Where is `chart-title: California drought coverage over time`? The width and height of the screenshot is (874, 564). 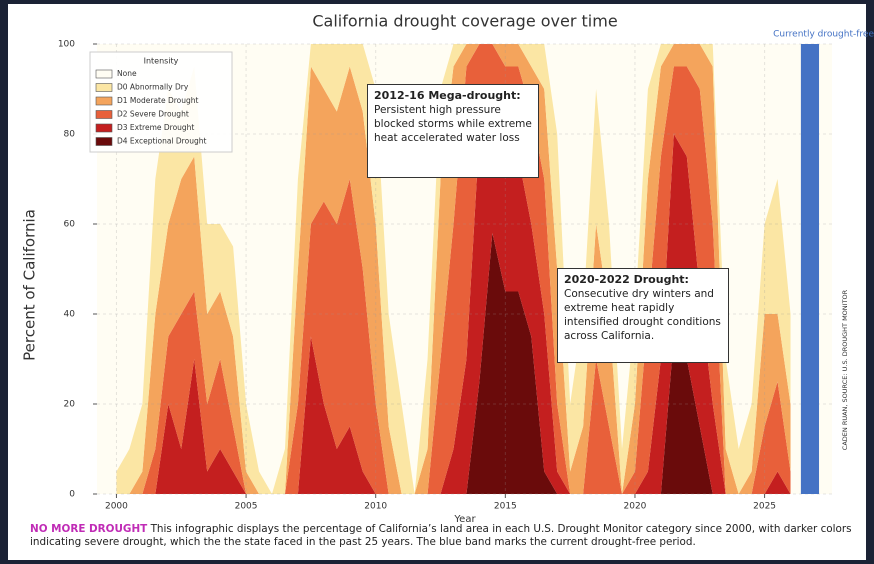
chart-title: California drought coverage over time is located at coordinates (464, 21).